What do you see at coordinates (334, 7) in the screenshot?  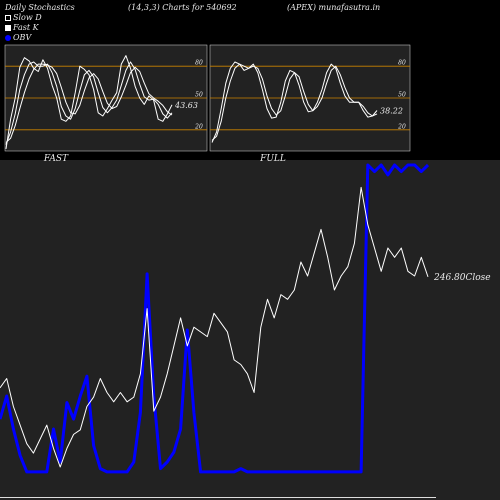 I see `symbol-label: (APEX) munafasutra.in` at bounding box center [334, 7].